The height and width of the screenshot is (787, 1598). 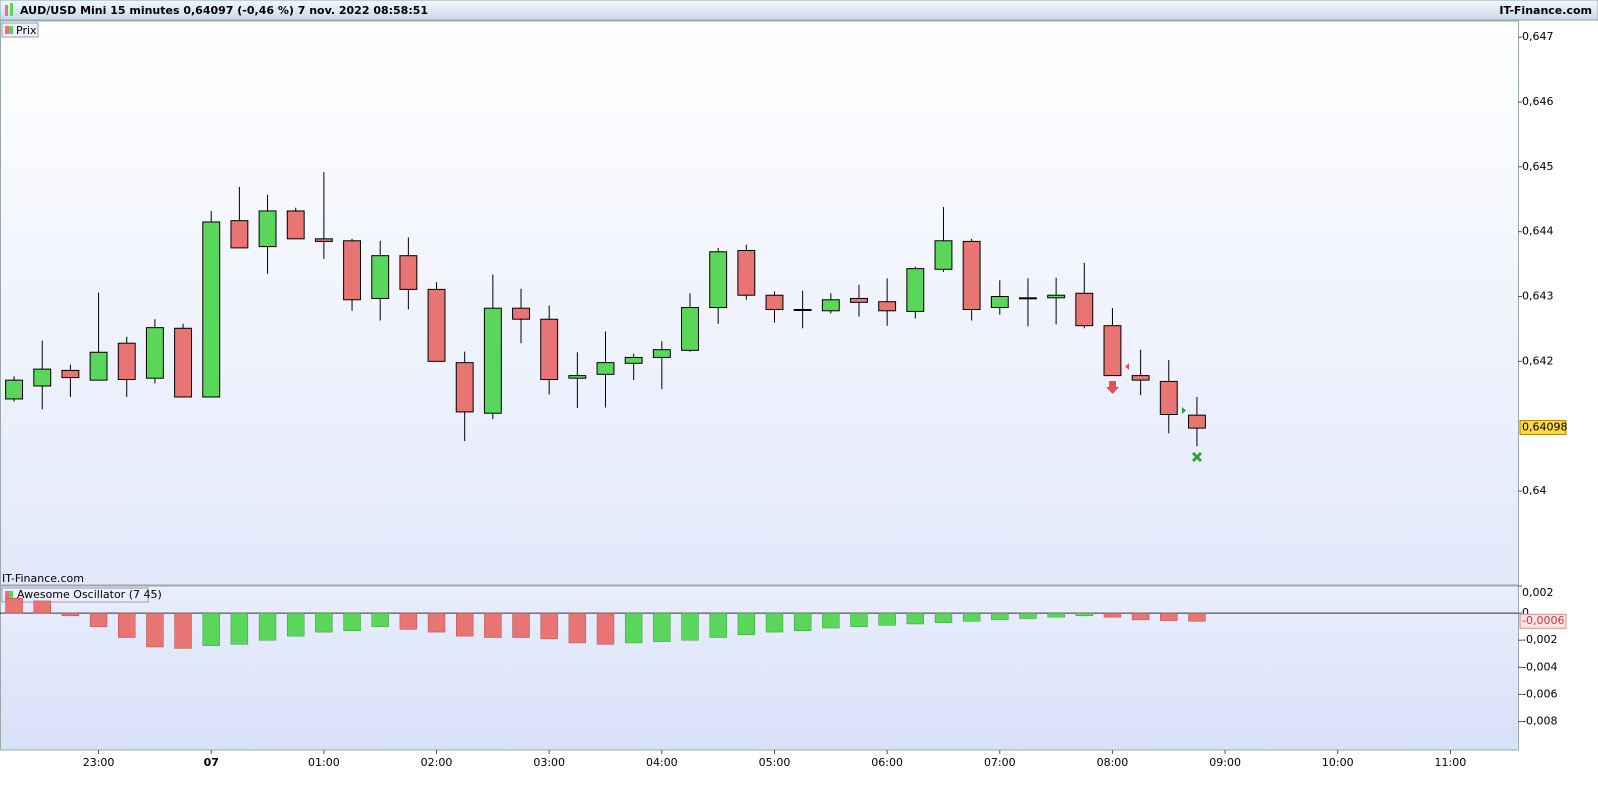 I want to click on exit-marker, so click(x=1197, y=457).